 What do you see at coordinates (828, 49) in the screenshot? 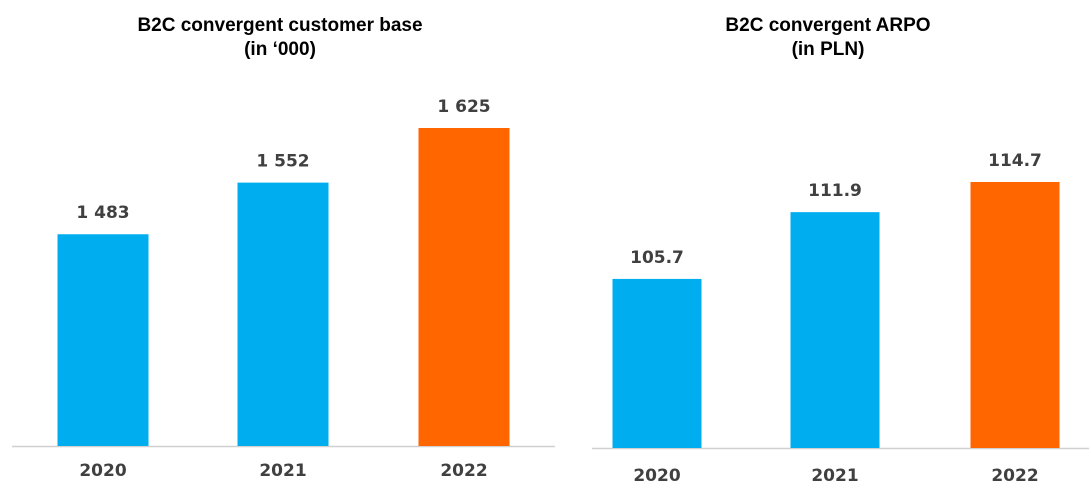
I see `chart-subtitle-line: (in PLN)` at bounding box center [828, 49].